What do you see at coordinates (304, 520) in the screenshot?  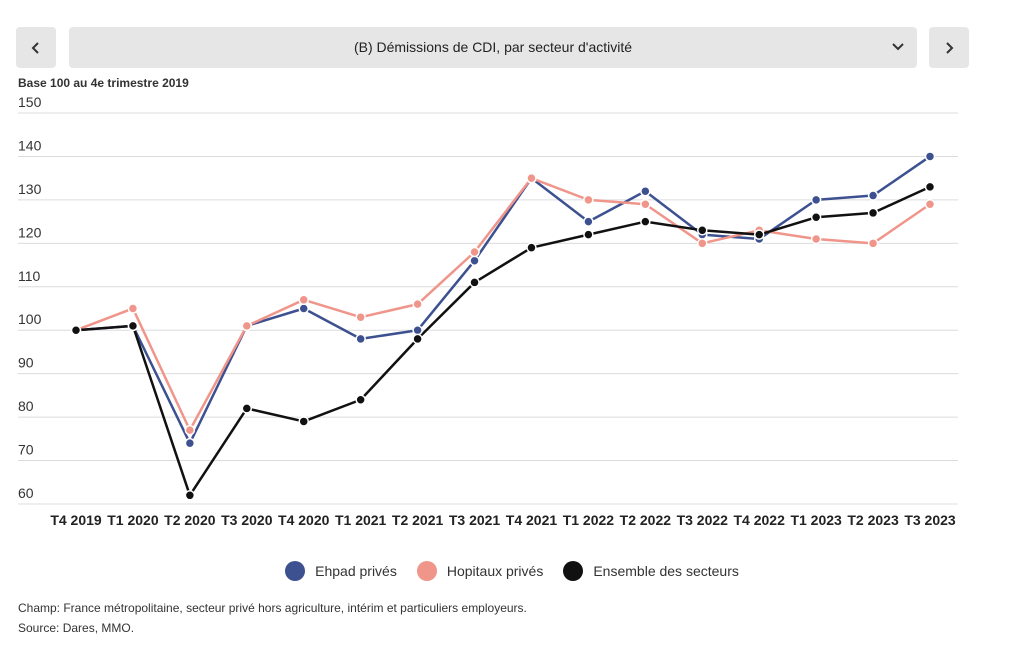 I see `x-tick-label: T4 2020` at bounding box center [304, 520].